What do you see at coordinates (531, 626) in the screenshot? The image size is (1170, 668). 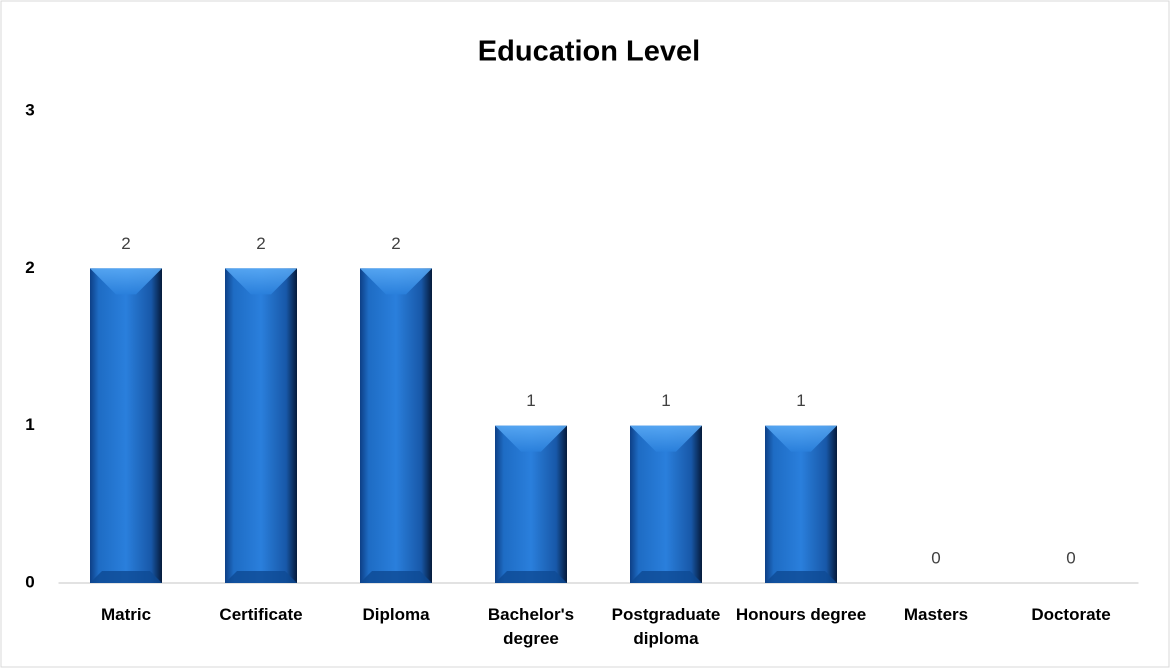 I see `x-tick-label: Bachelor's degree` at bounding box center [531, 626].